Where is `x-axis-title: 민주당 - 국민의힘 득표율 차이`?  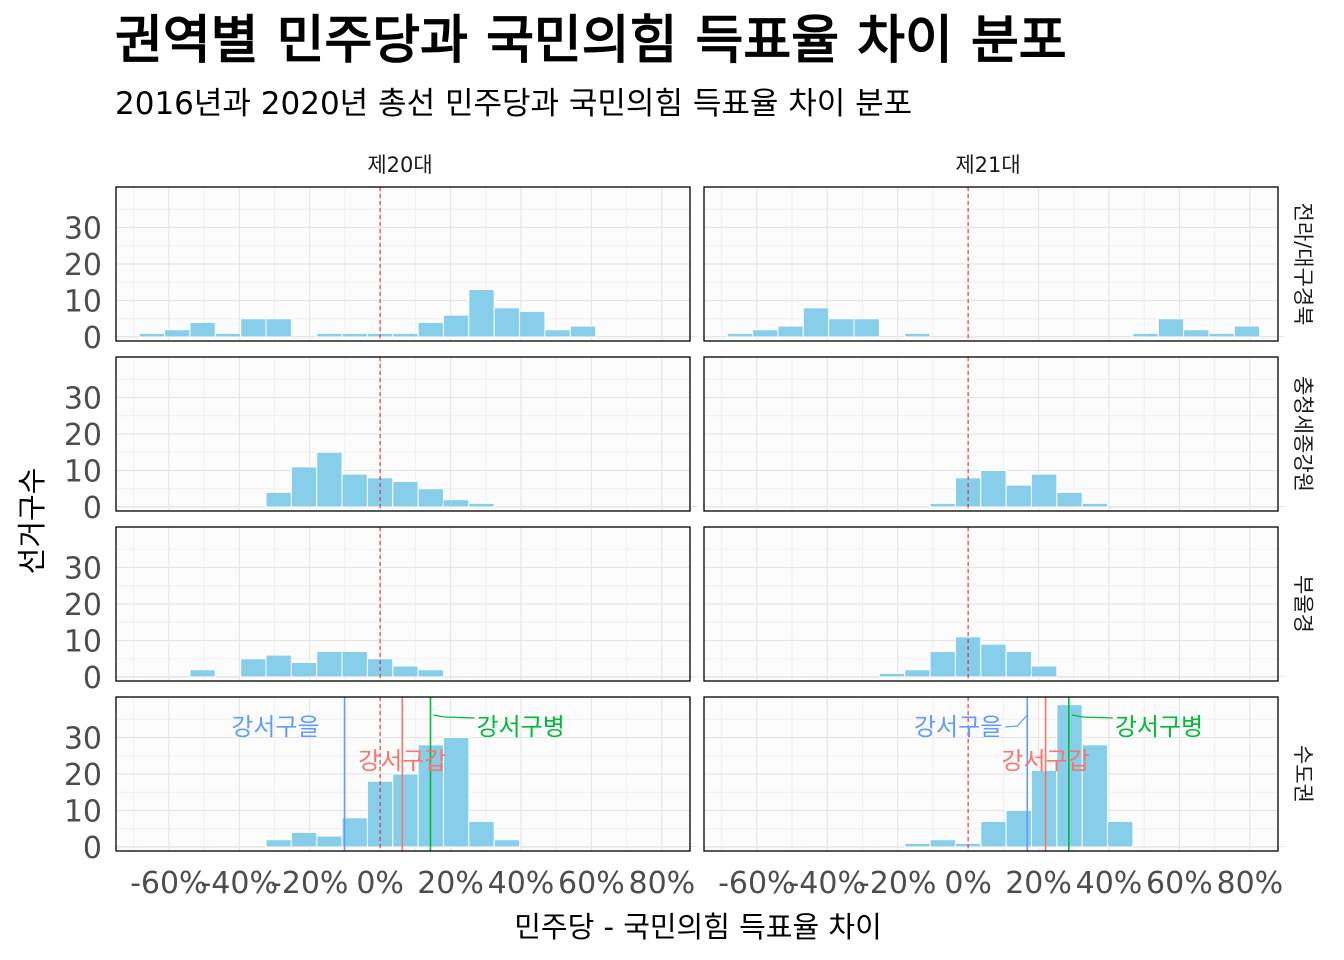 x-axis-title: 민주당 - 국민의힘 득표율 차이 is located at coordinates (698, 927).